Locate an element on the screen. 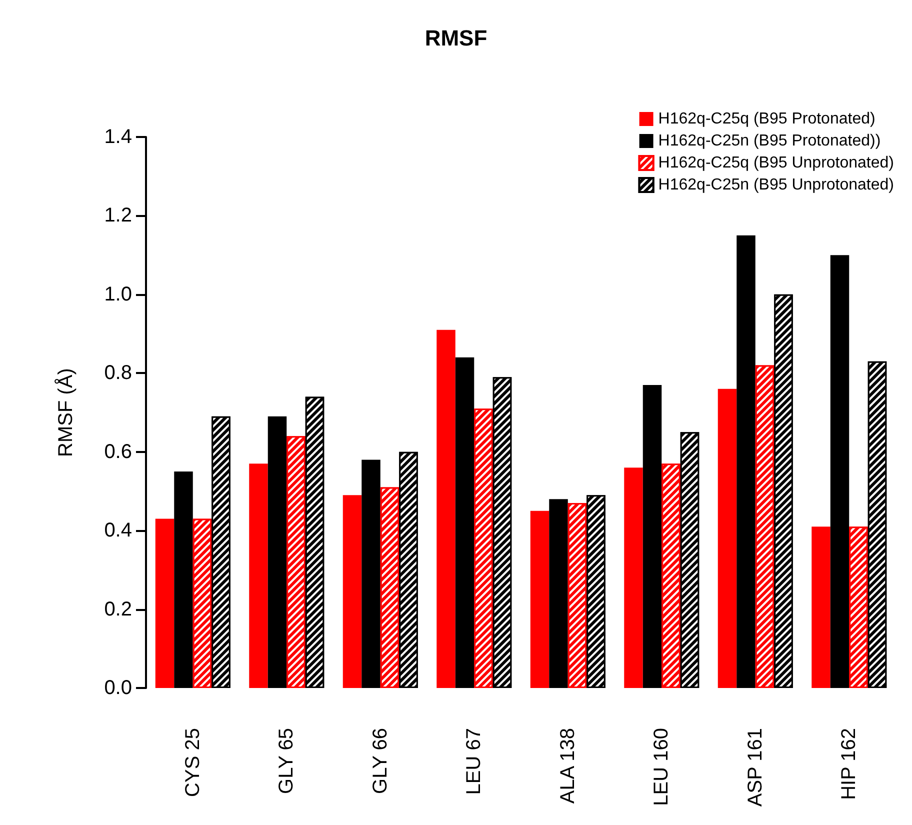  legend-label: H162q-C25n (B95 Protonated)) is located at coordinates (769, 141).